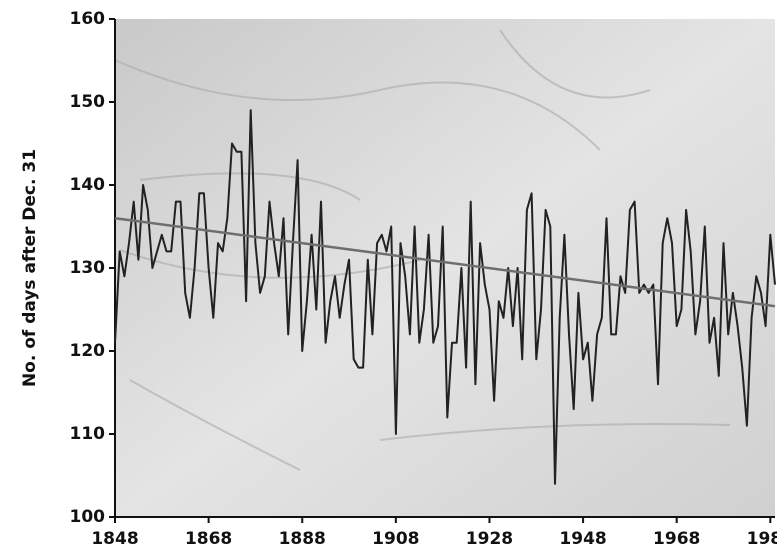 This screenshot has width=777, height=553. I want to click on y-tick-label: 140, so click(88, 185).